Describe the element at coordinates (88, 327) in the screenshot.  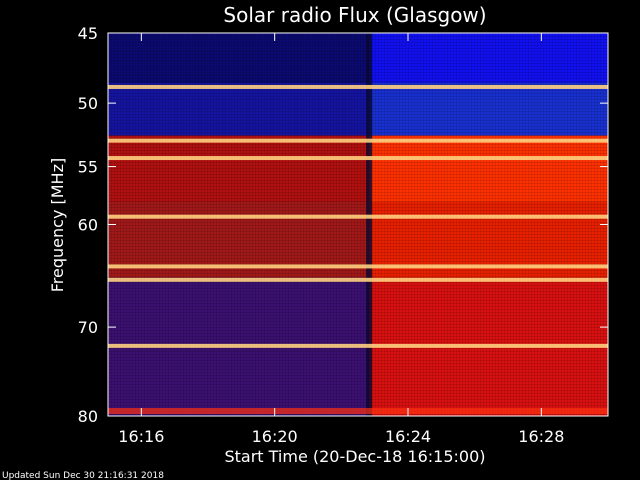
I see `y-tick-label-70: 70` at that location.